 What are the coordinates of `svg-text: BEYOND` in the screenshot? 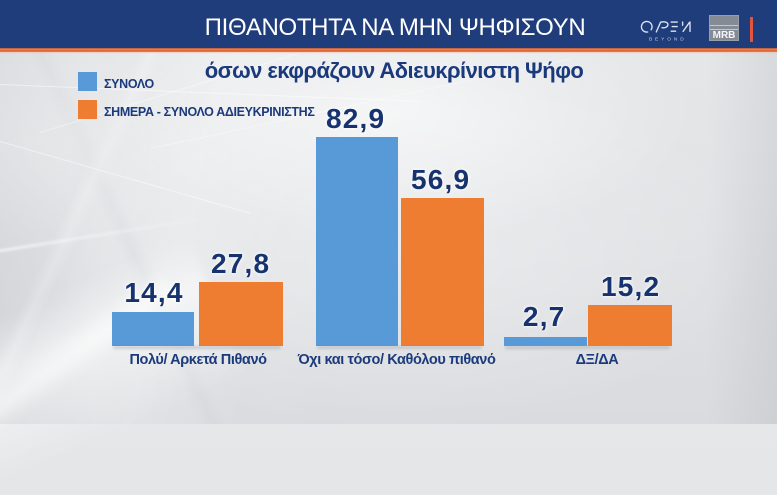 It's located at (668, 40).